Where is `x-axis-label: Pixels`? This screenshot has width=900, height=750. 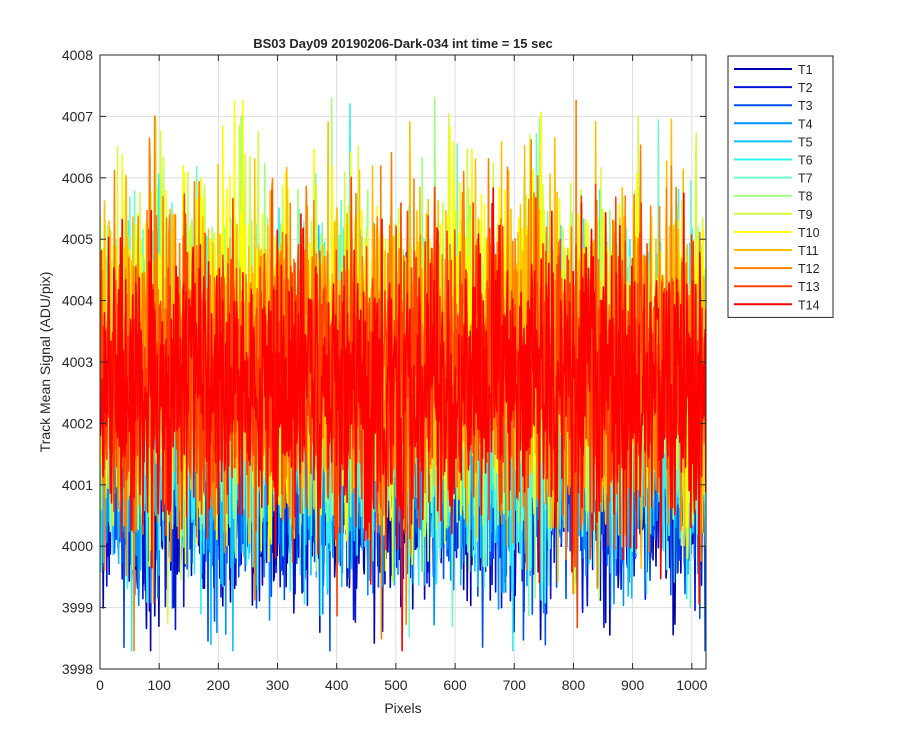 x-axis-label: Pixels is located at coordinates (402, 708).